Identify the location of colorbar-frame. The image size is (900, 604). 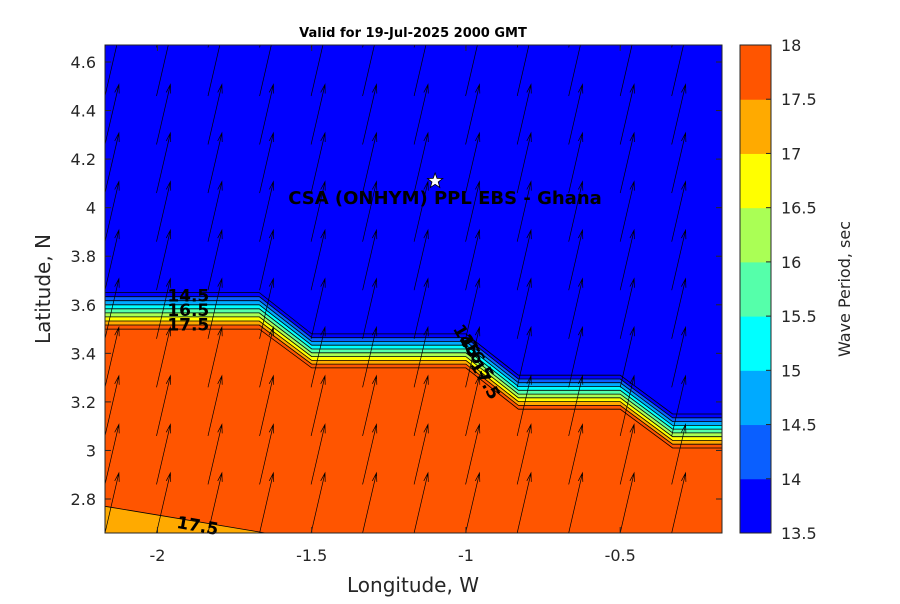
(755, 289).